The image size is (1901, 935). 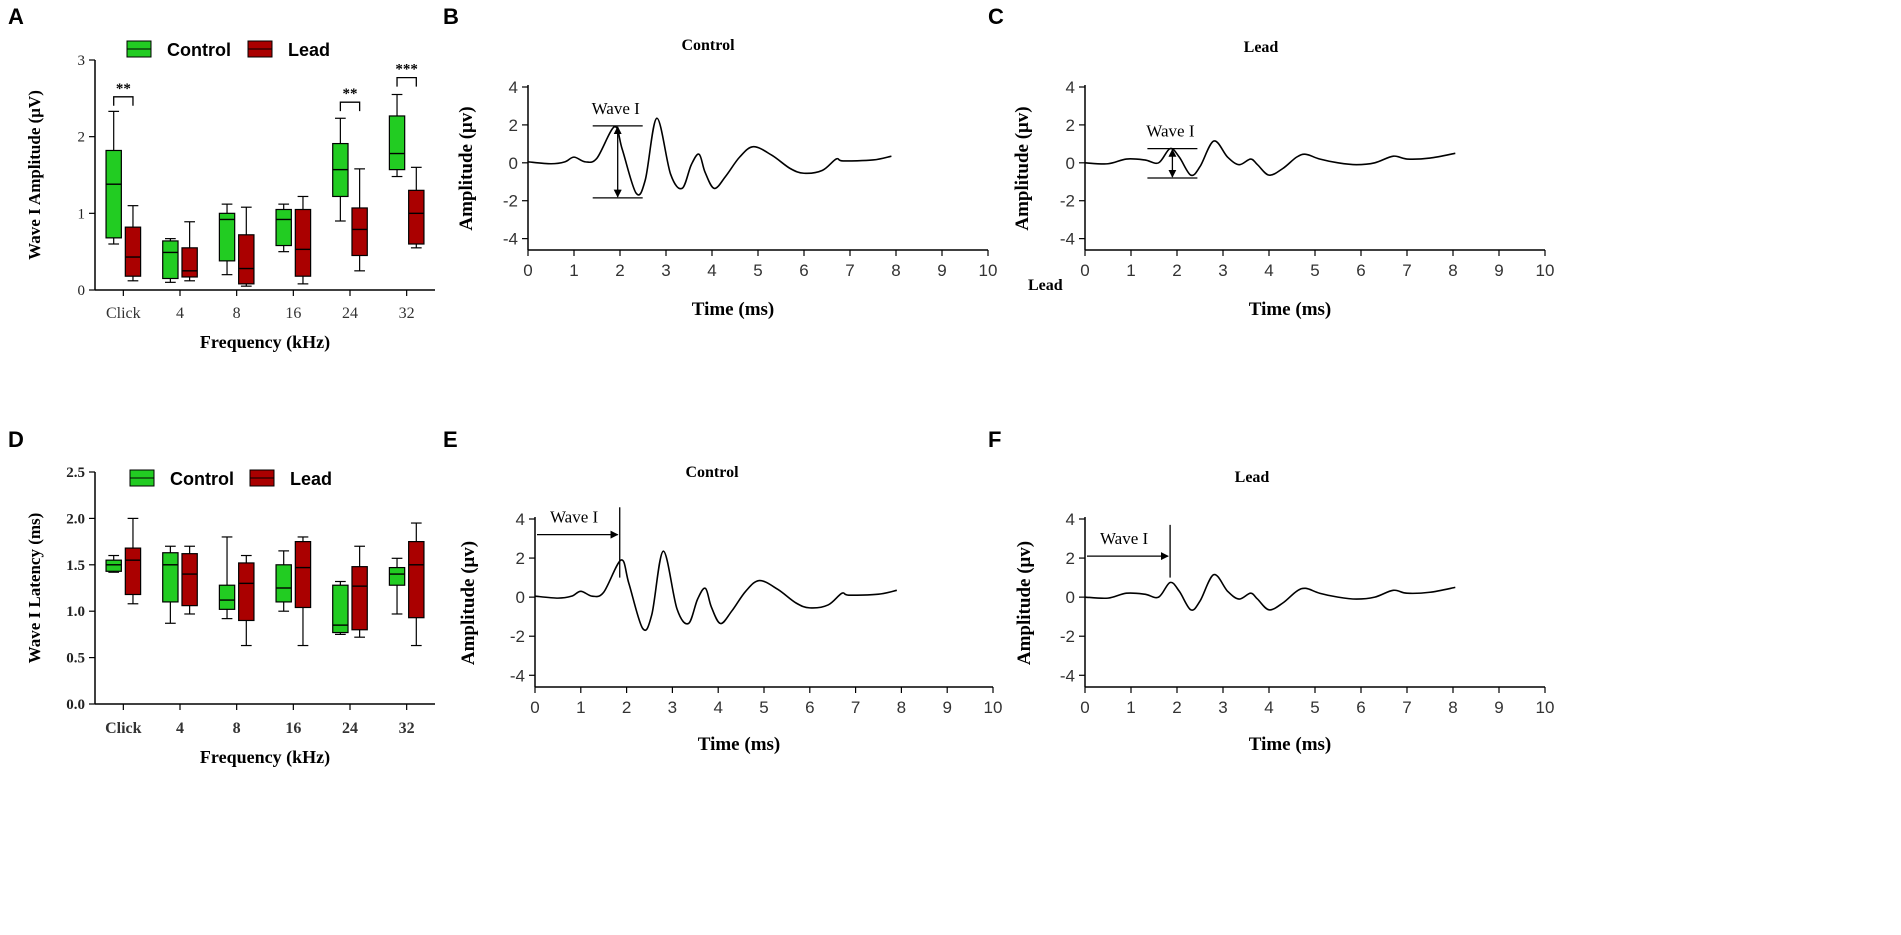 What do you see at coordinates (1252, 477) in the screenshot?
I see `chart-title: Lead` at bounding box center [1252, 477].